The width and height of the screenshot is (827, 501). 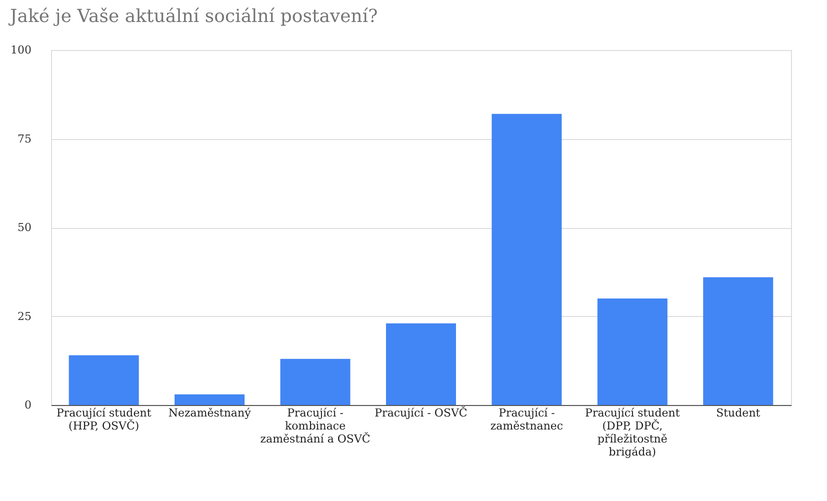 What do you see at coordinates (210, 413) in the screenshot?
I see `x-tick-label: Nezaměstnaný` at bounding box center [210, 413].